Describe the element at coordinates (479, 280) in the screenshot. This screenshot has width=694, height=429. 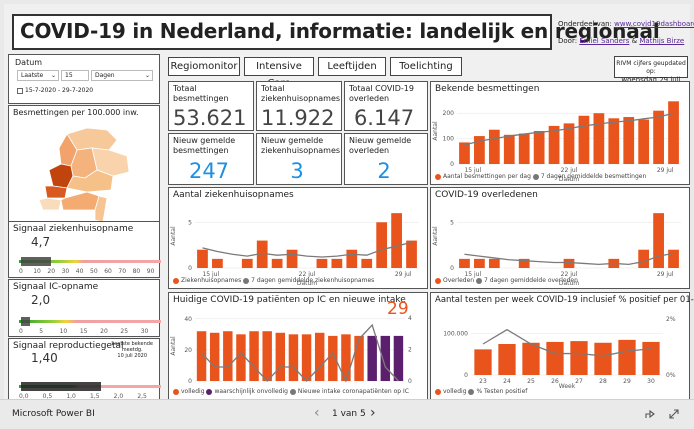
I see `legend-dot-grey` at that location.